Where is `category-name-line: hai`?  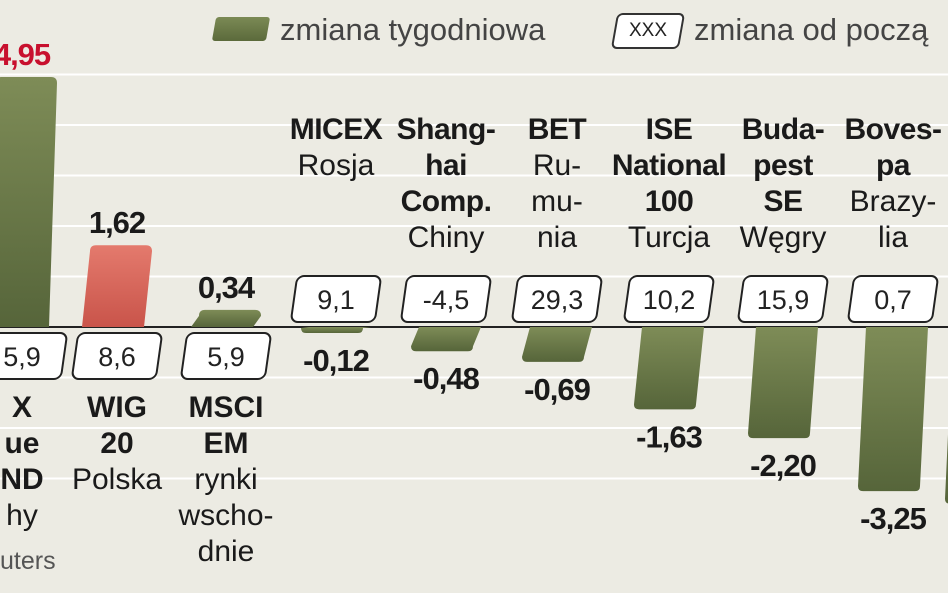
category-name-line: hai is located at coordinates (446, 165).